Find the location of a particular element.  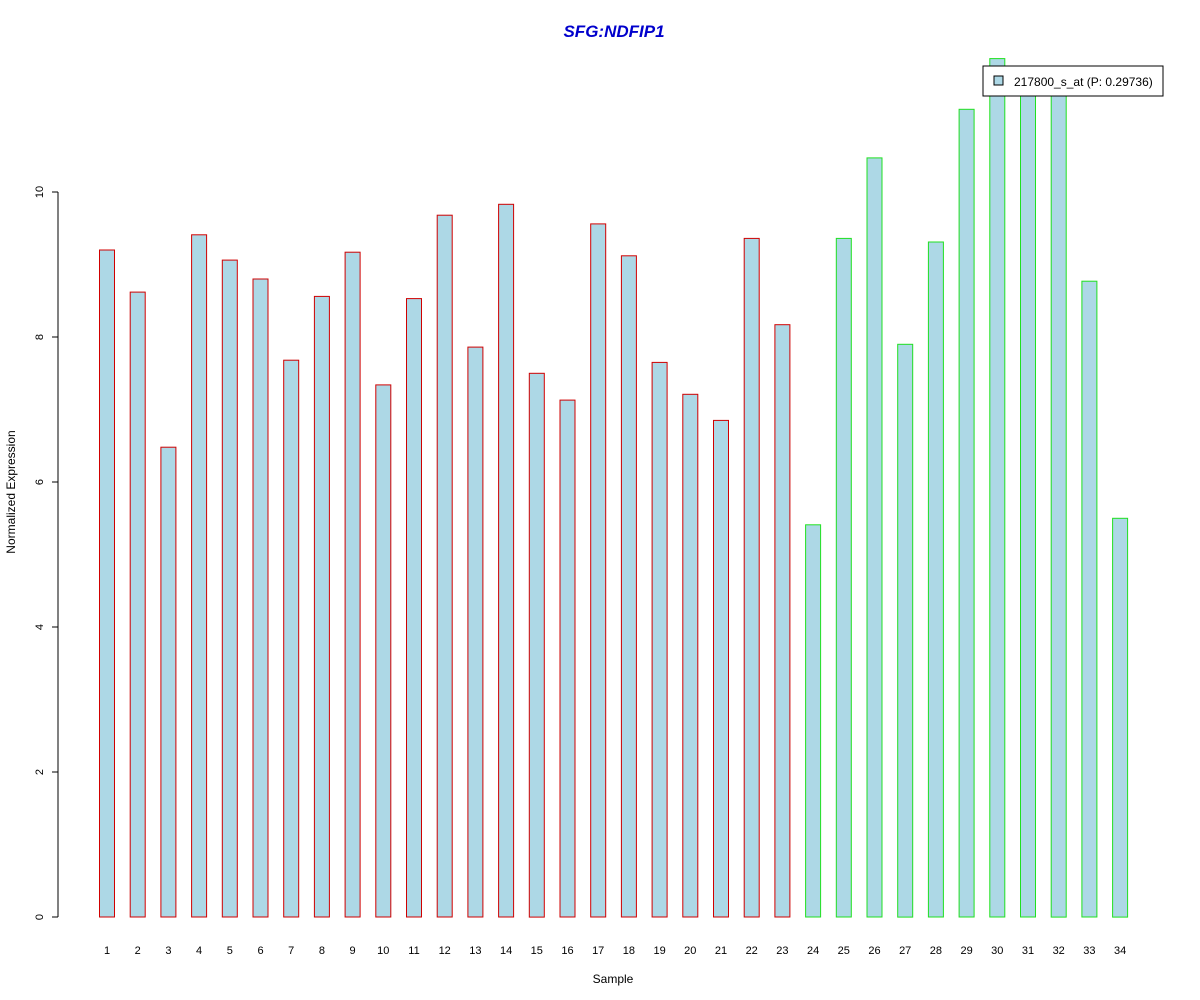

y-tick-label: 8 is located at coordinates (40, 337).